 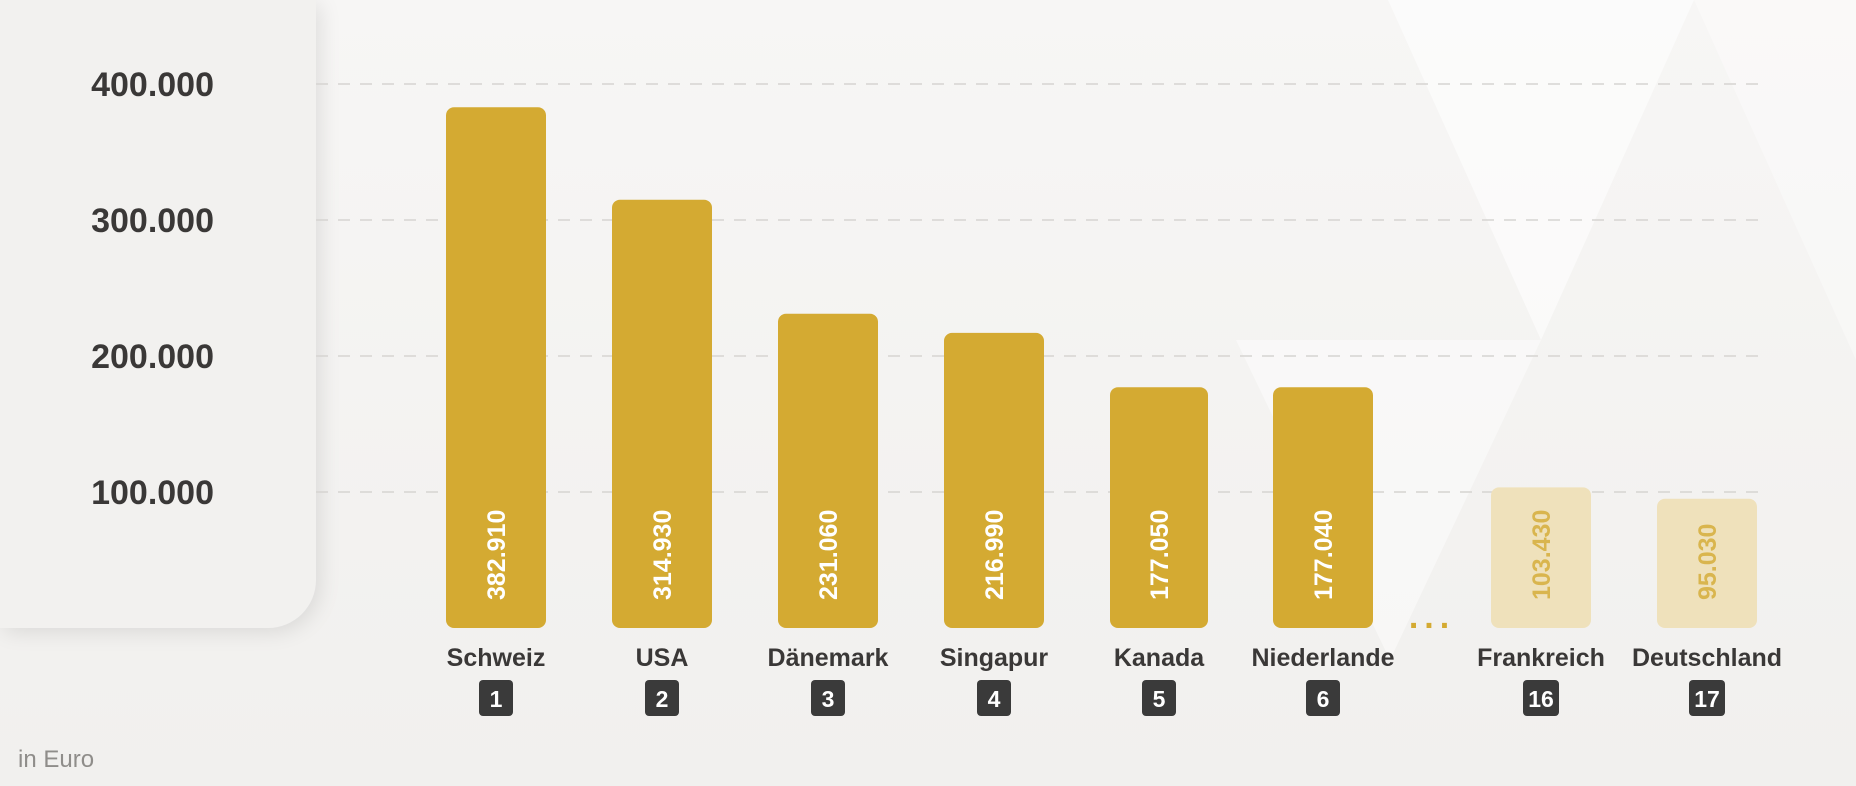 I want to click on bar-group: 177.040, so click(x=1323, y=507).